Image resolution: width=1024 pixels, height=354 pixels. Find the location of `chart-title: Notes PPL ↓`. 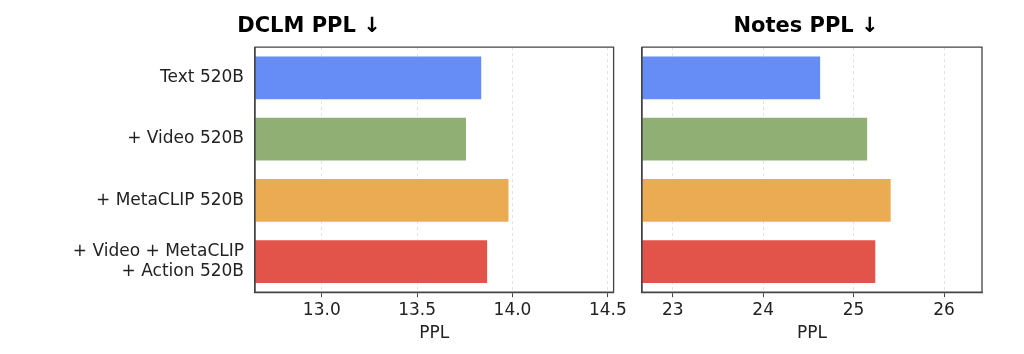

chart-title: Notes PPL ↓ is located at coordinates (806, 25).